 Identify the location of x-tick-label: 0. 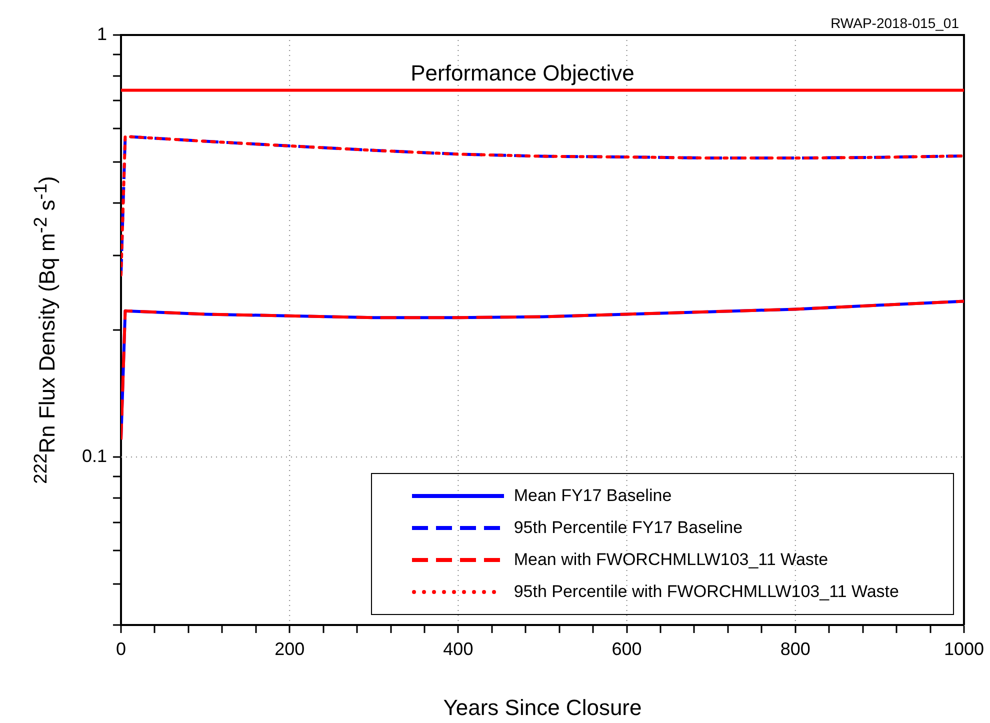
(121, 648).